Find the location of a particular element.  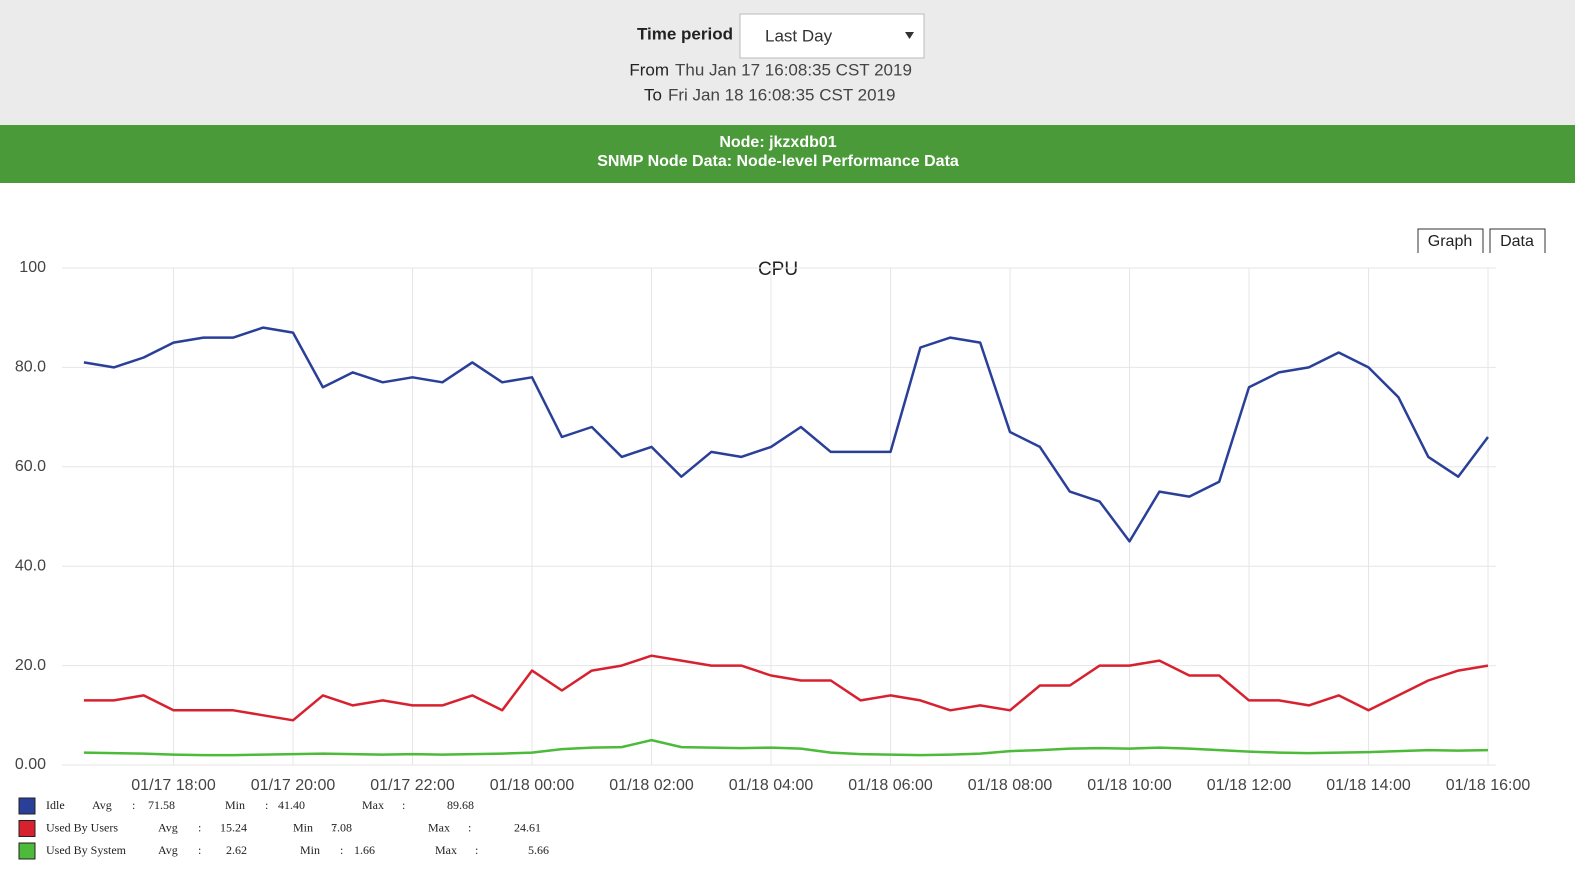

time-period-value: Last Day is located at coordinates (799, 35).